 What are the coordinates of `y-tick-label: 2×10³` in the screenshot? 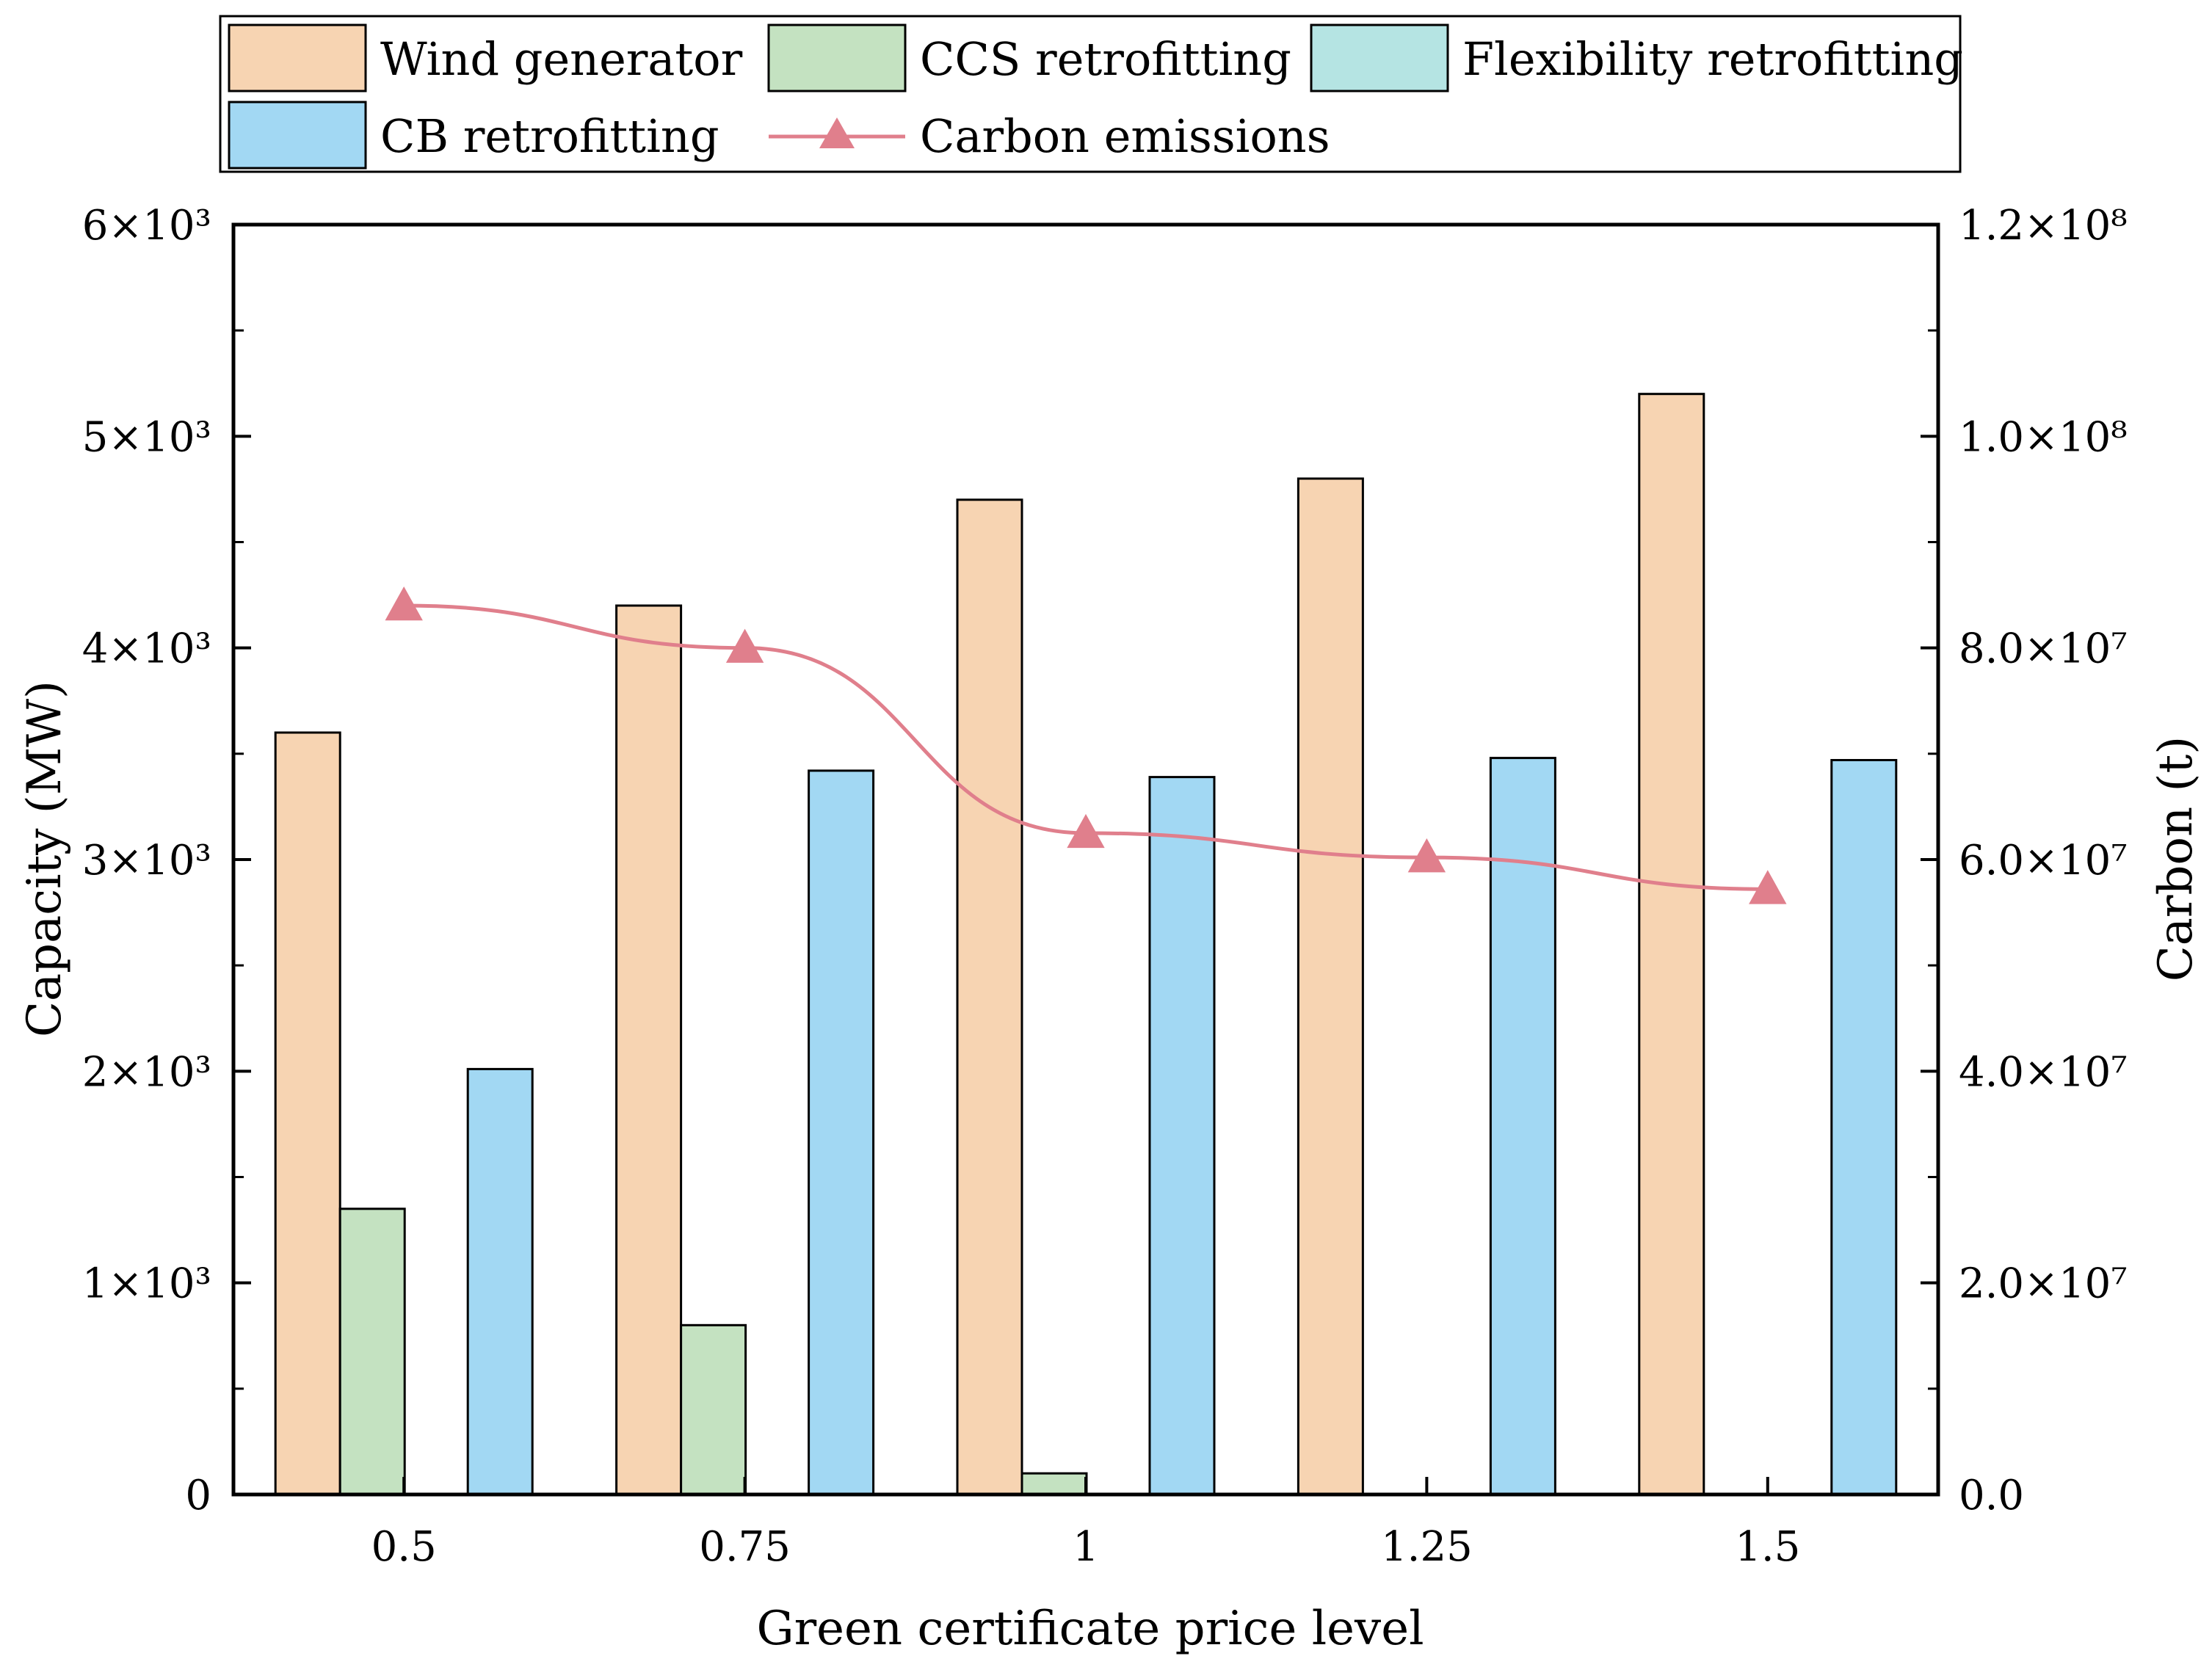 It's located at (146, 1072).